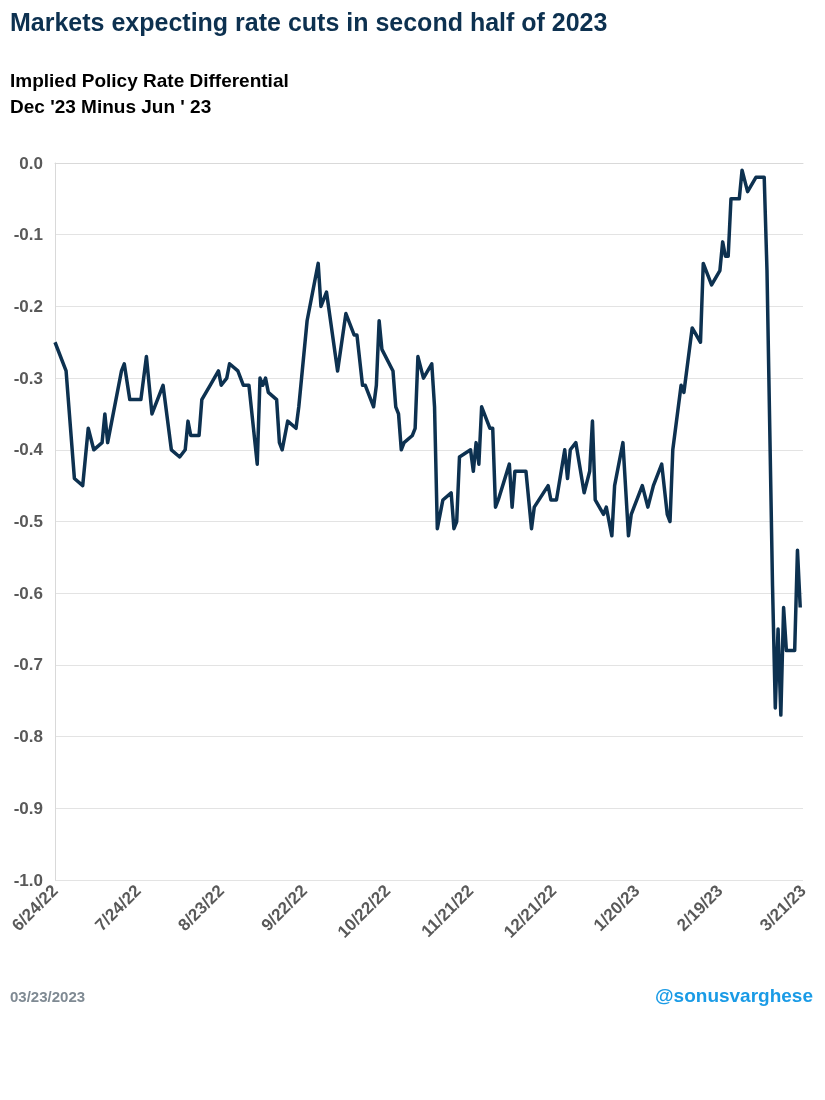 The width and height of the screenshot is (825, 1100). Describe the element at coordinates (31, 163) in the screenshot. I see `y-tick-label: 0.0` at that location.